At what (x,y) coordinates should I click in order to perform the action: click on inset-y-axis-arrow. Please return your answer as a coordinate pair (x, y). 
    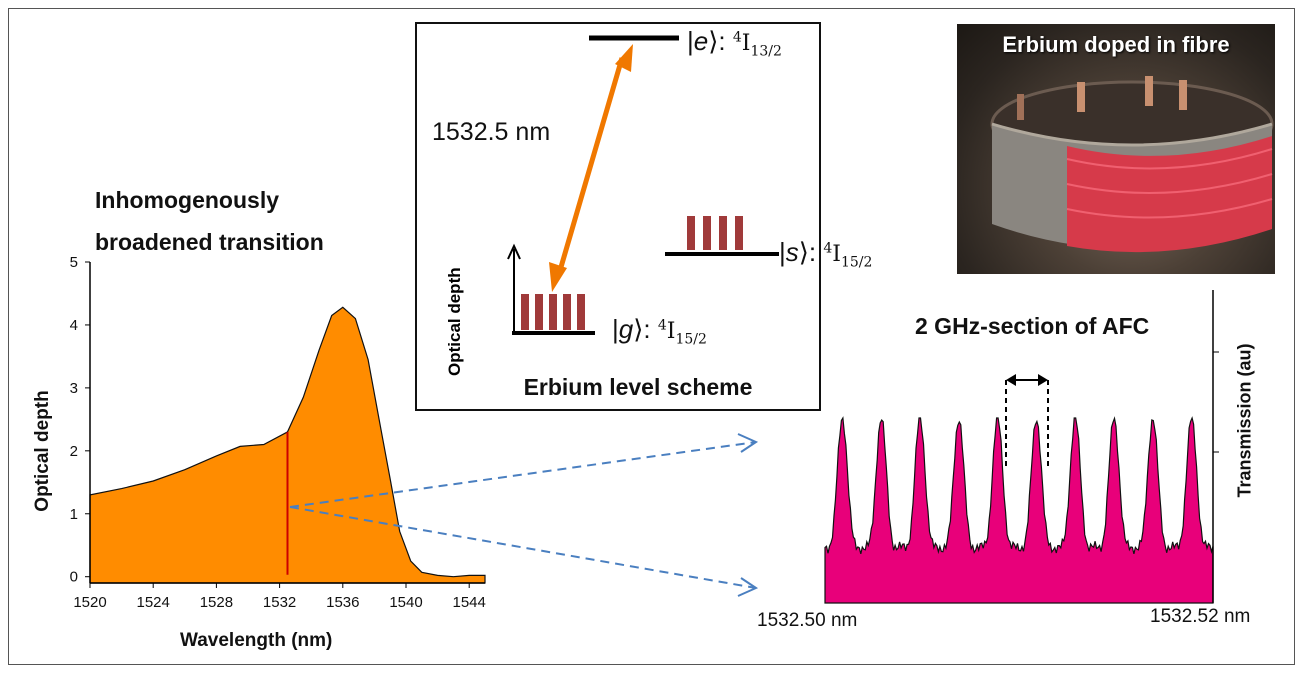
    Looking at the image, I should click on (514, 251).